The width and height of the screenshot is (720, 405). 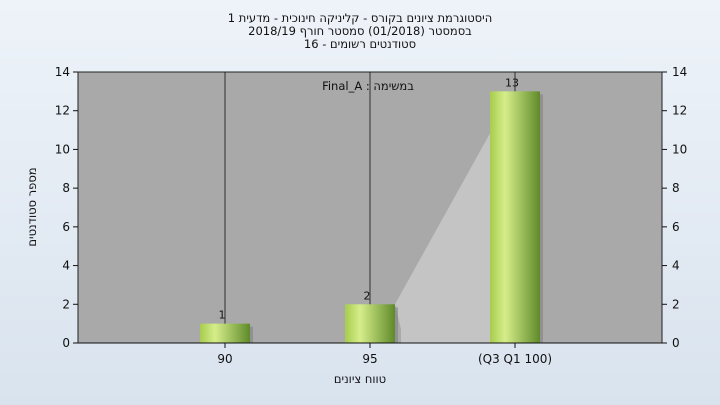 I want to click on y-tick-label-right-5: 10, so click(x=679, y=149).